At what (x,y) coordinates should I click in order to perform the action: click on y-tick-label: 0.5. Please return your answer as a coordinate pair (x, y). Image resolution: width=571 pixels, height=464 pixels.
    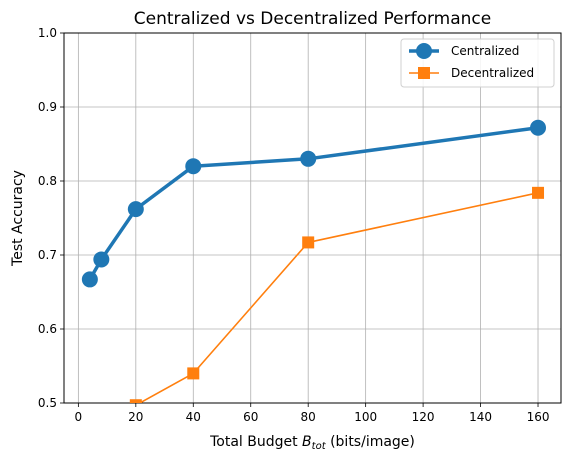
    Looking at the image, I should click on (47, 403).